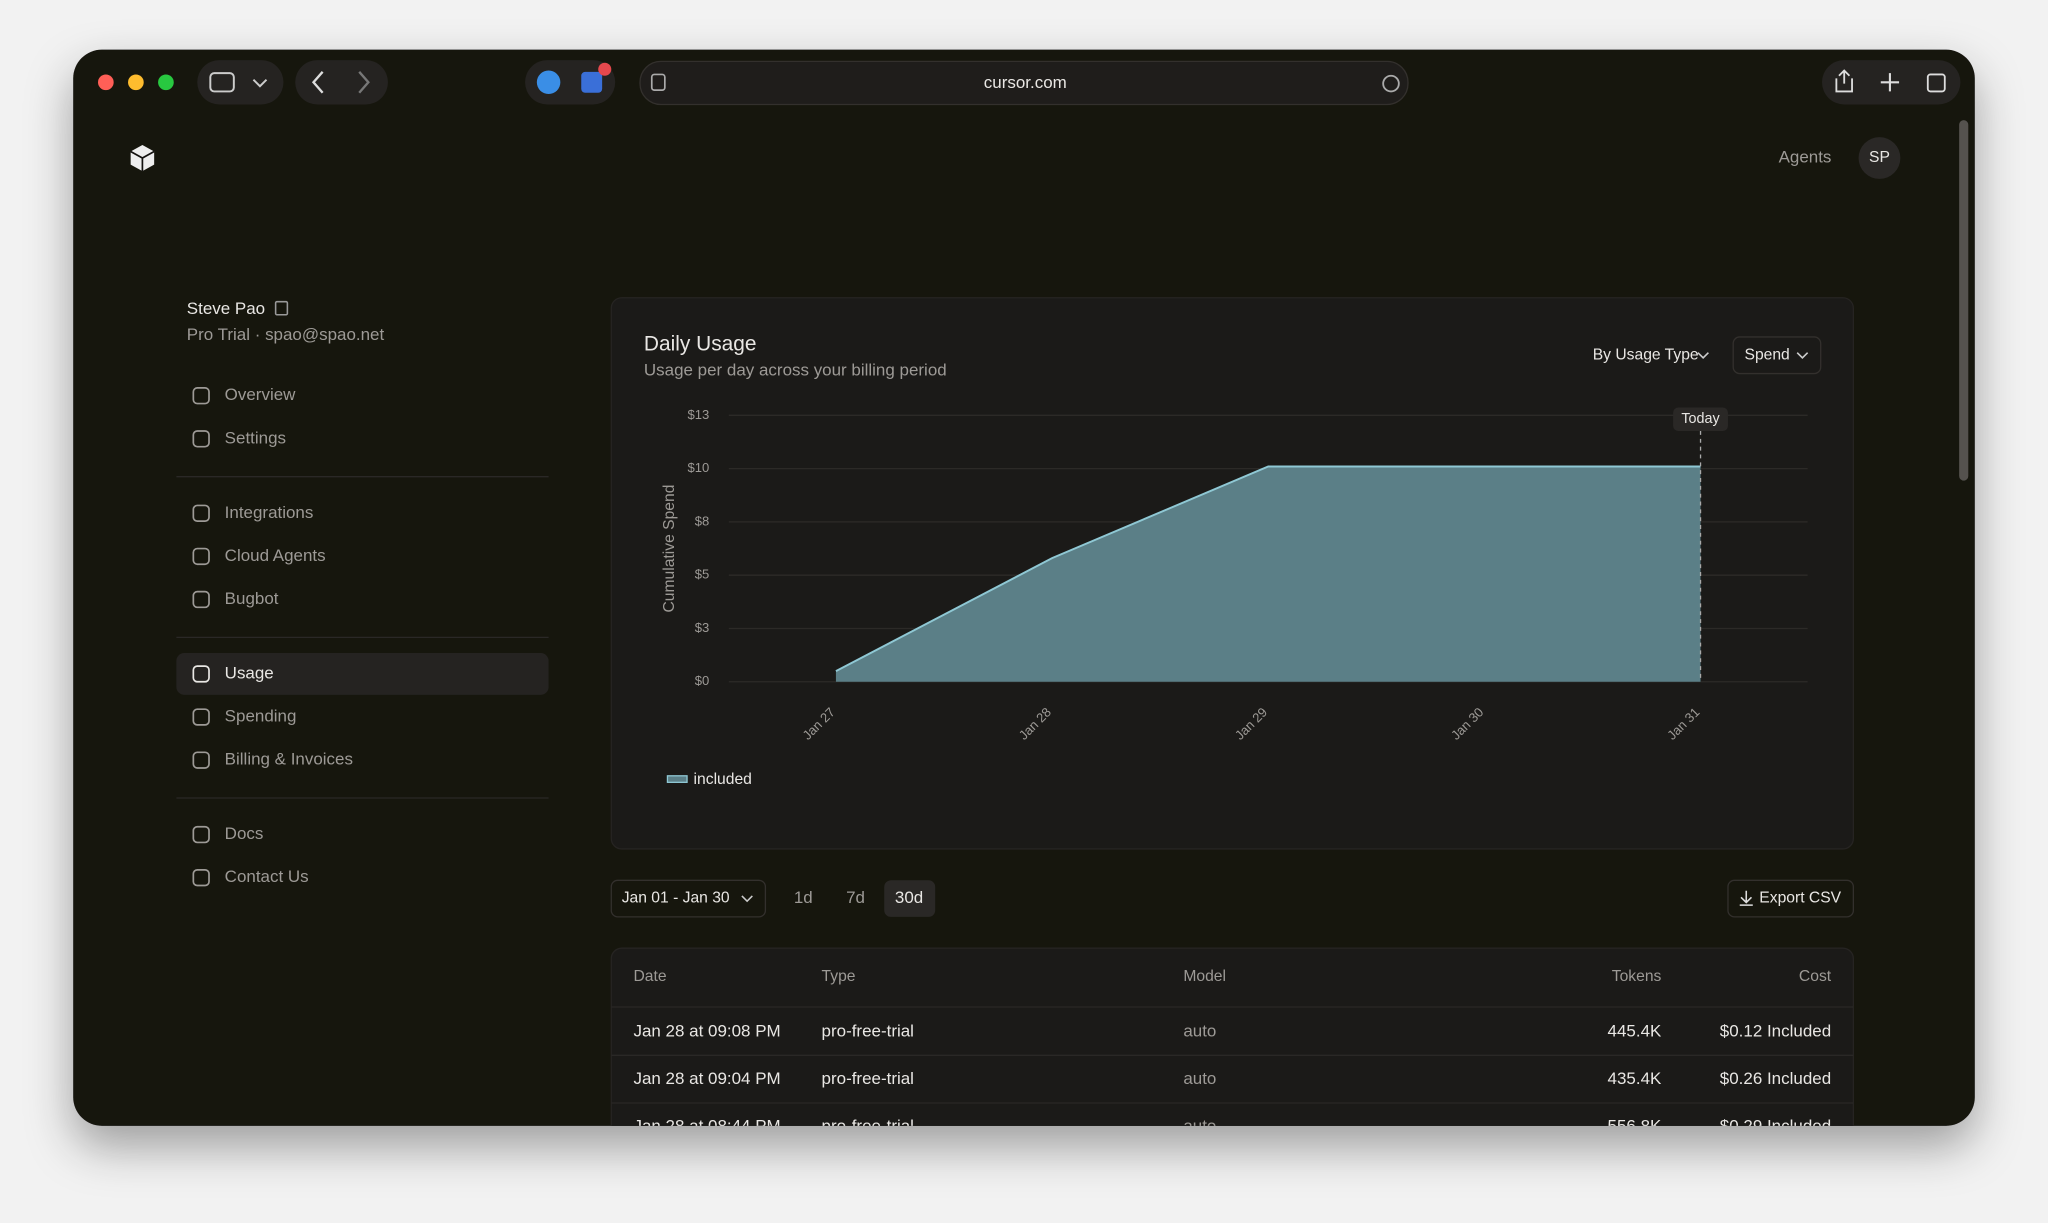 This screenshot has height=1223, width=2048. I want to click on nav-item: Settings, so click(255, 437).